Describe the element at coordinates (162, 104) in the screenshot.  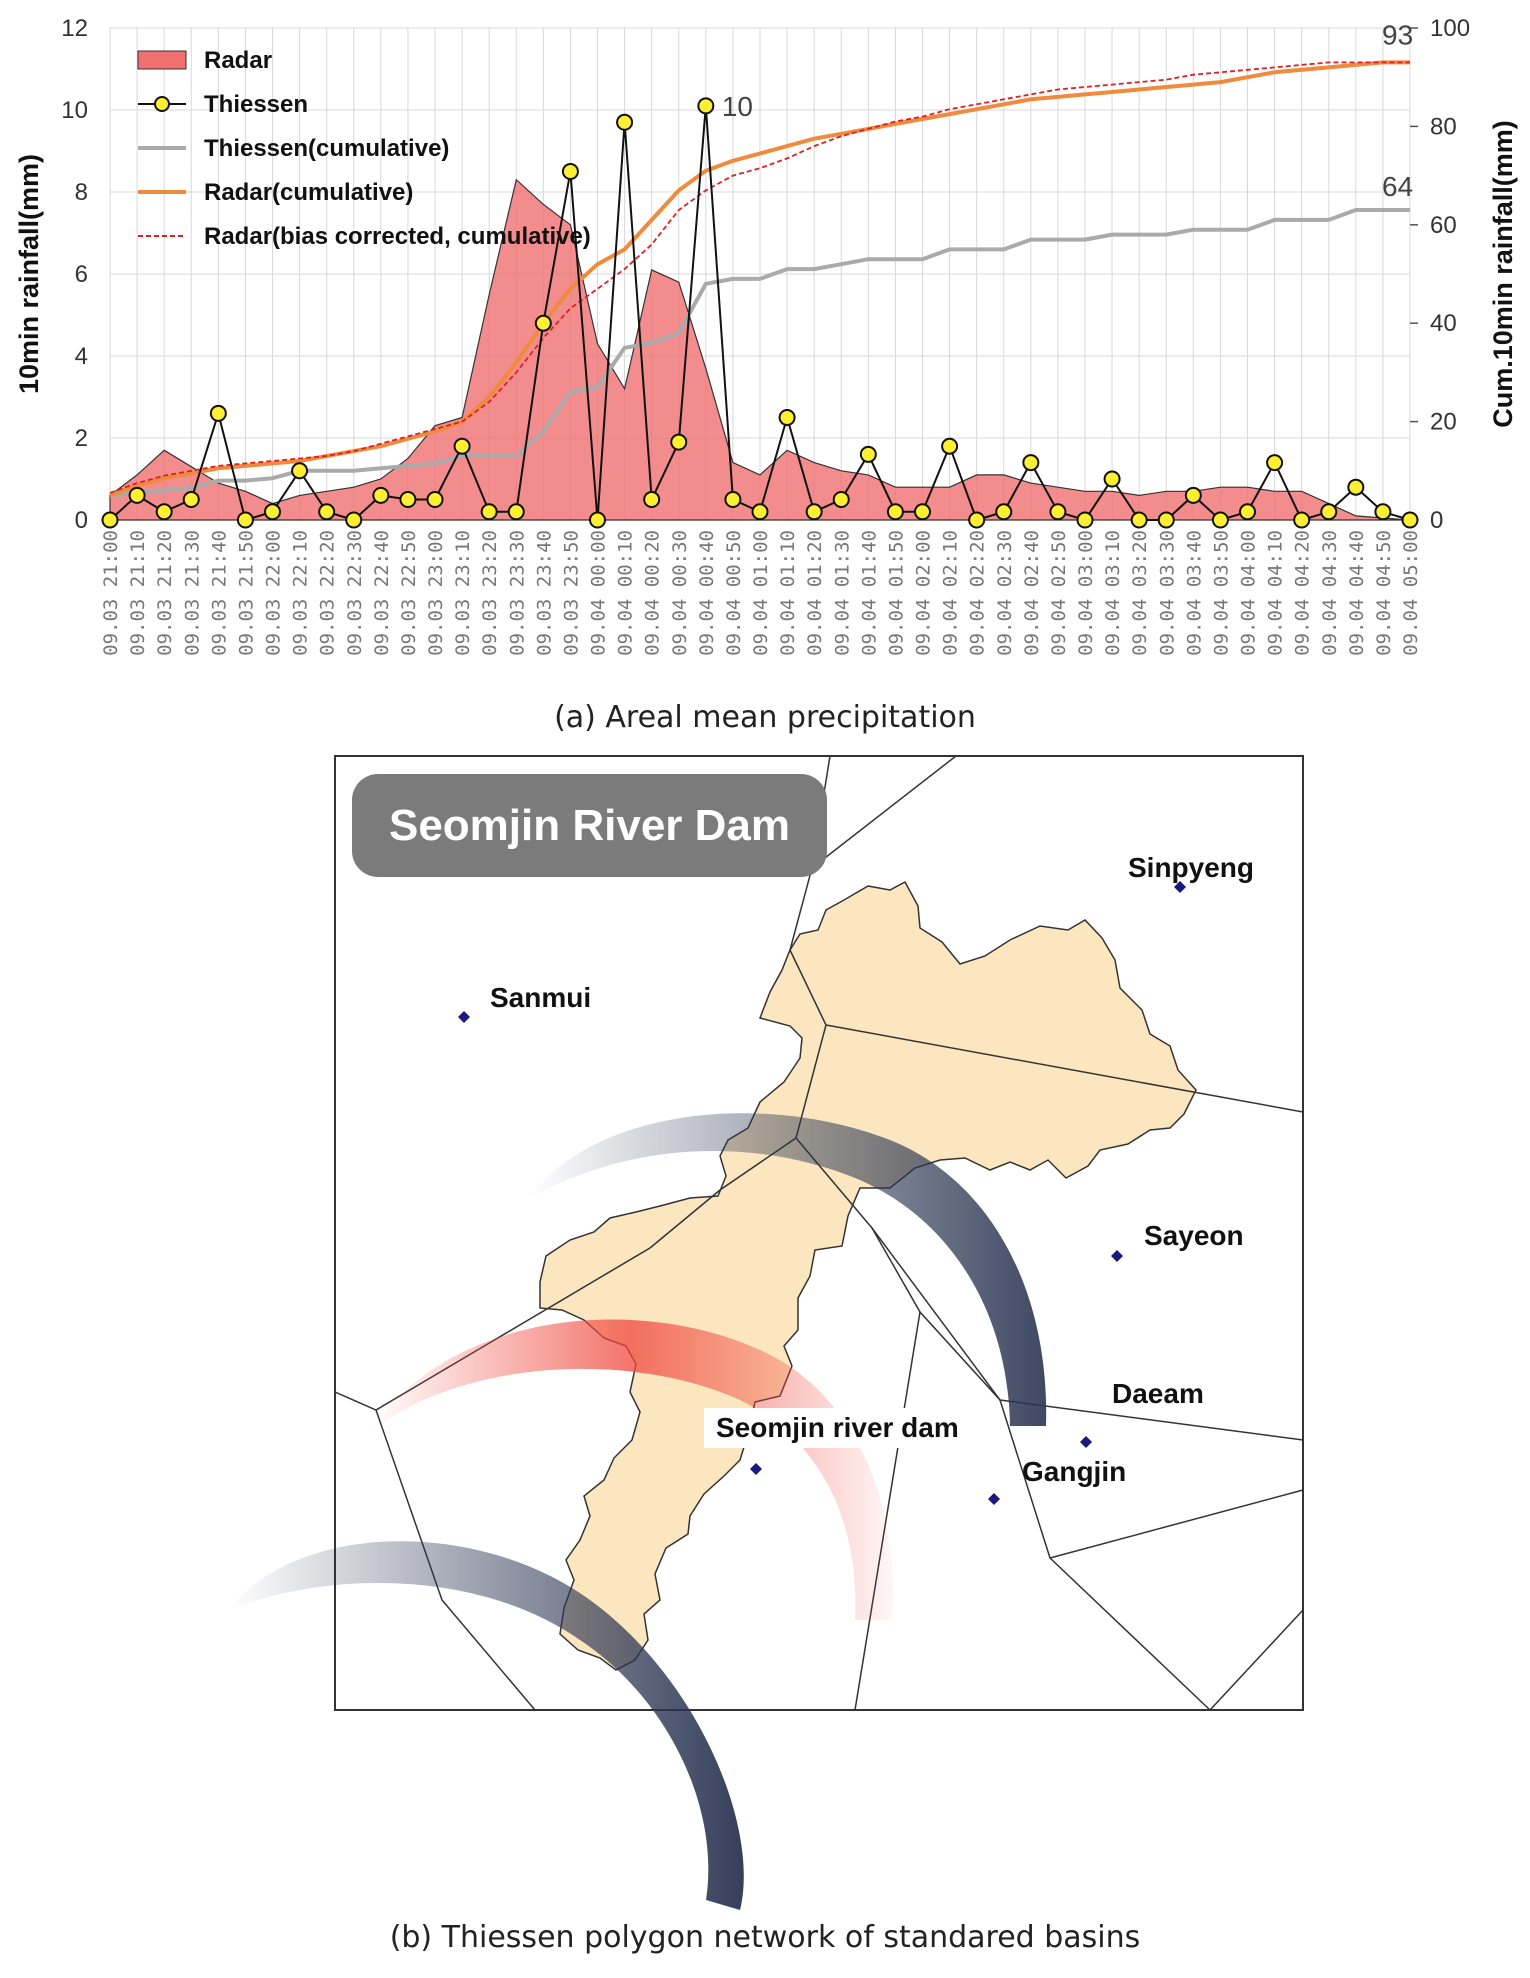
I see `legend-swatch-thiessen-marker` at that location.